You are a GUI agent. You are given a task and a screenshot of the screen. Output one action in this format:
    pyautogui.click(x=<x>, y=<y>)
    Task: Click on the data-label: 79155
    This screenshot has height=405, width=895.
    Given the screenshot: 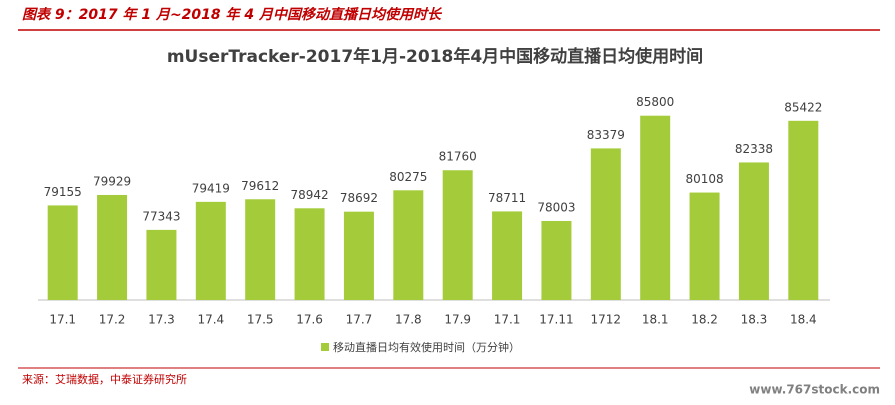 What is the action you would take?
    pyautogui.click(x=63, y=192)
    